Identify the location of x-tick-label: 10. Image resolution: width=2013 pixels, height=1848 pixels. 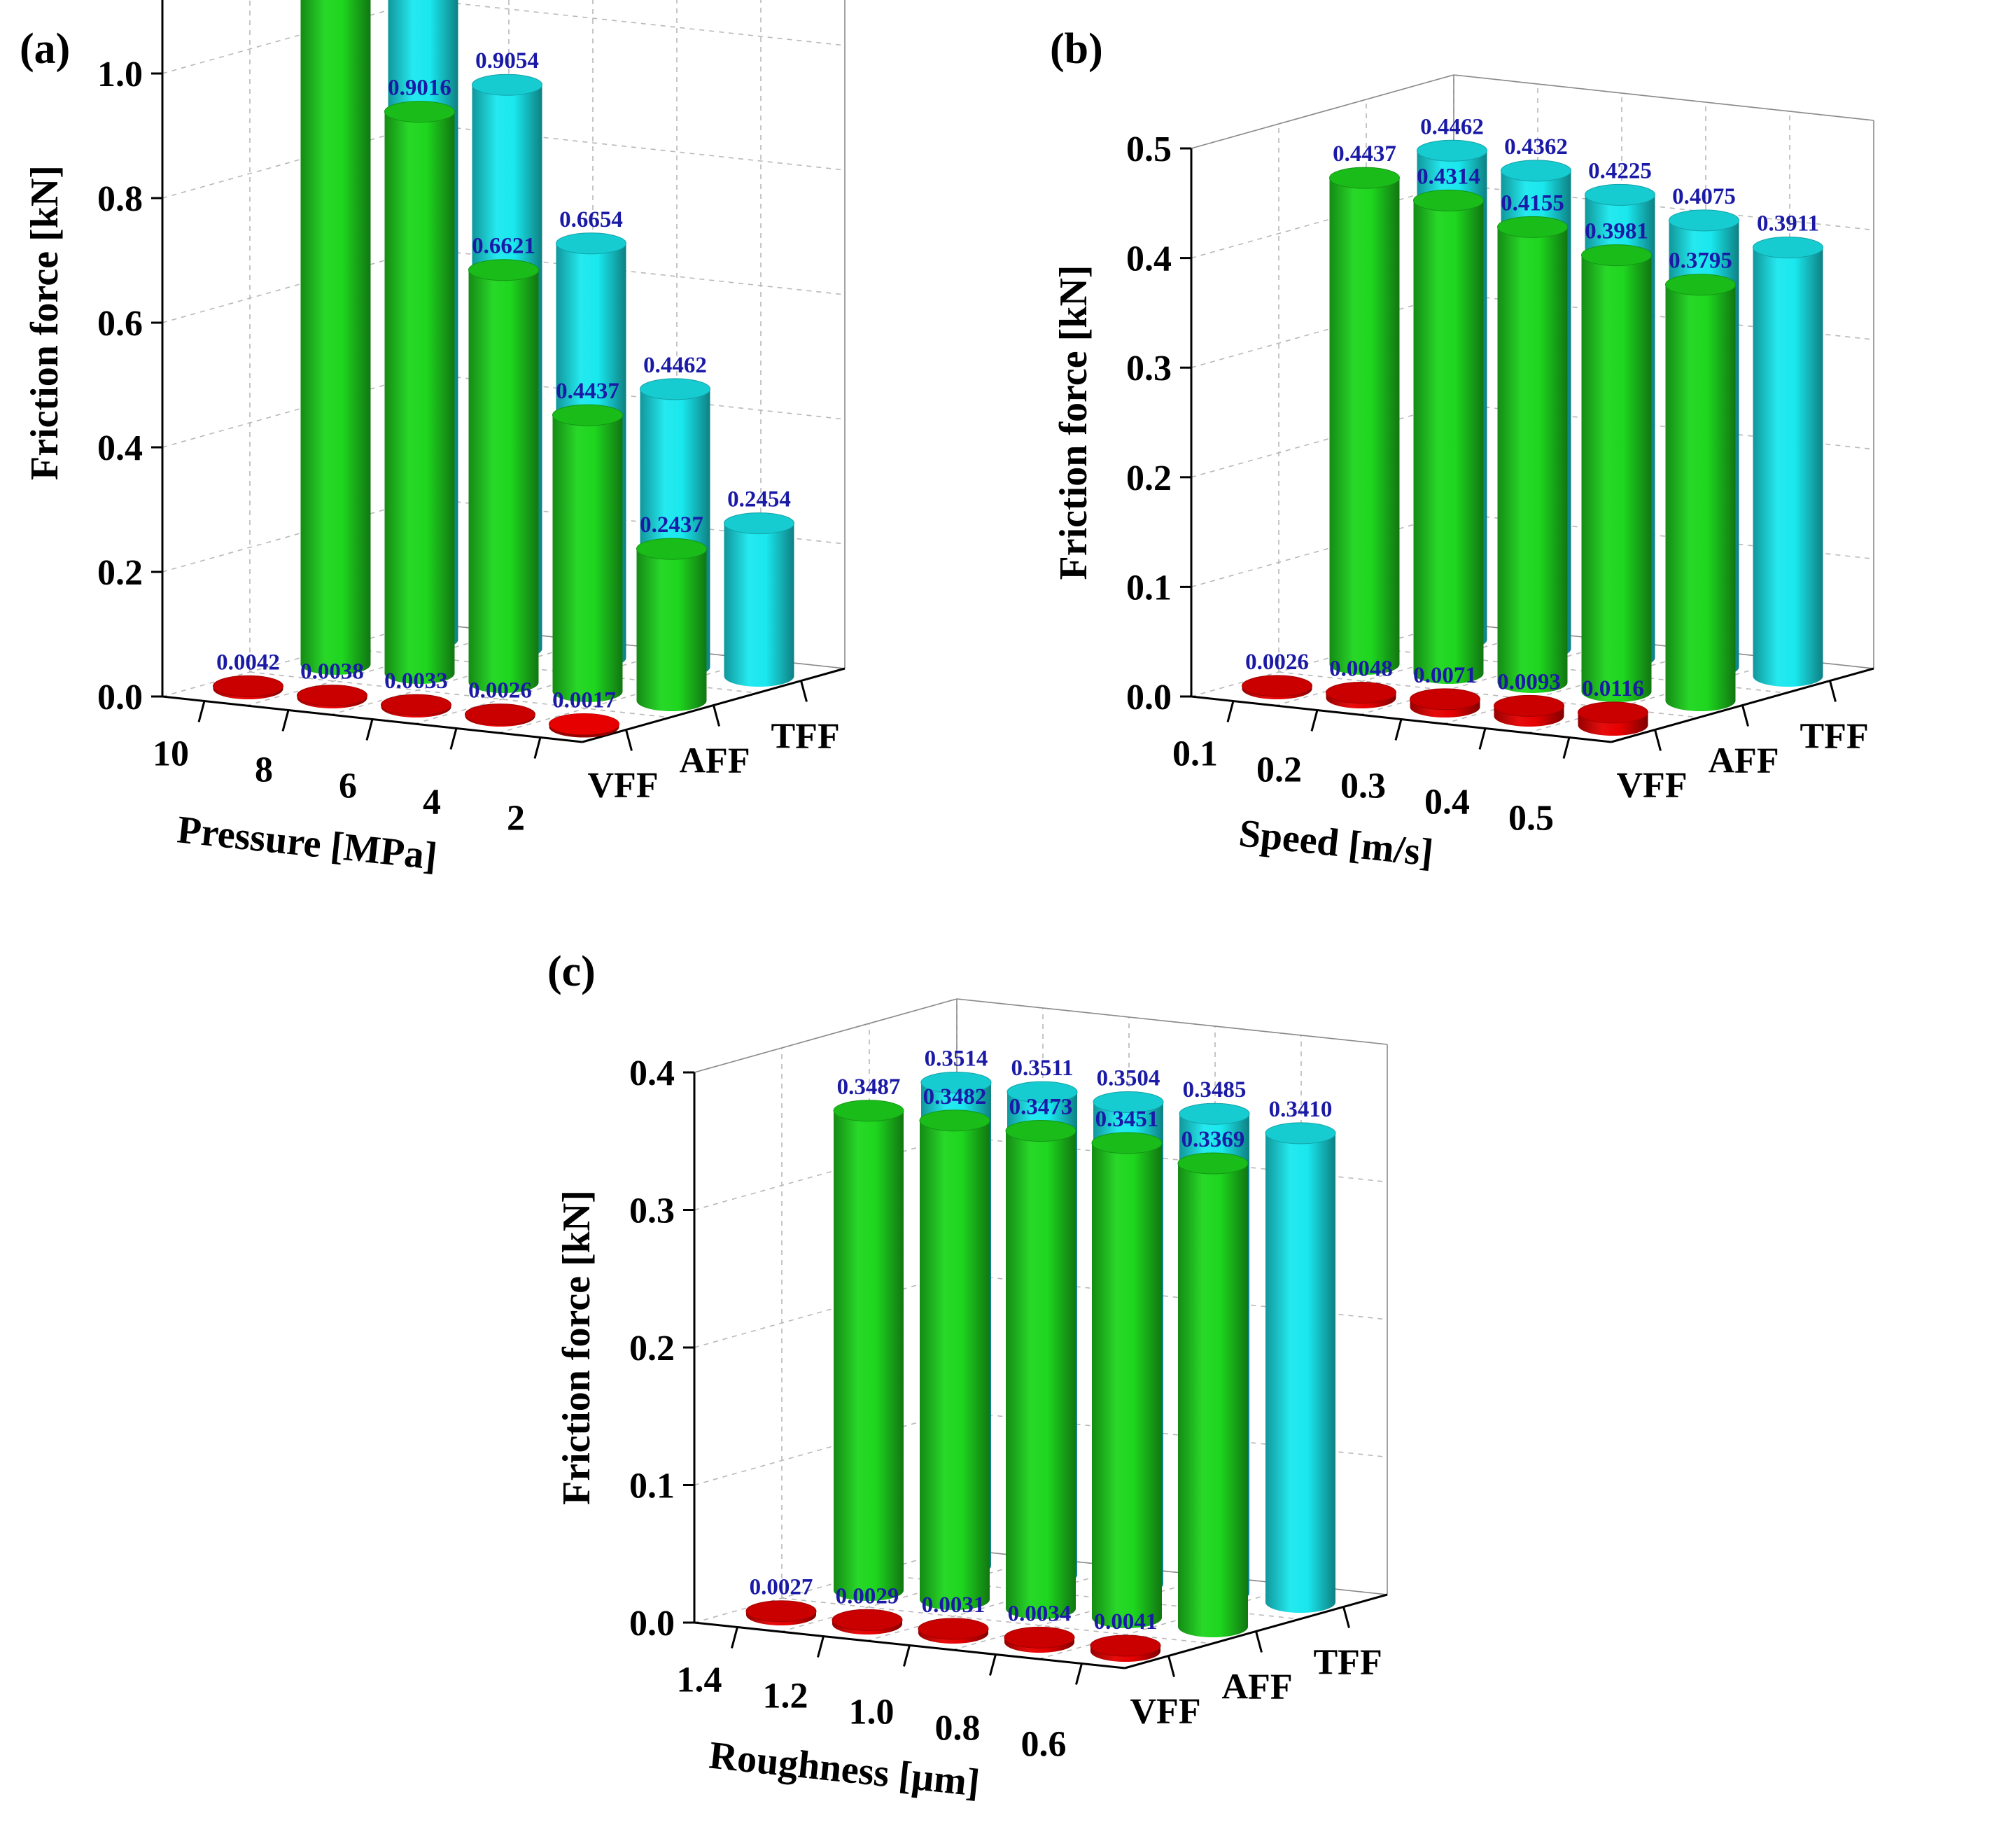
(171, 754).